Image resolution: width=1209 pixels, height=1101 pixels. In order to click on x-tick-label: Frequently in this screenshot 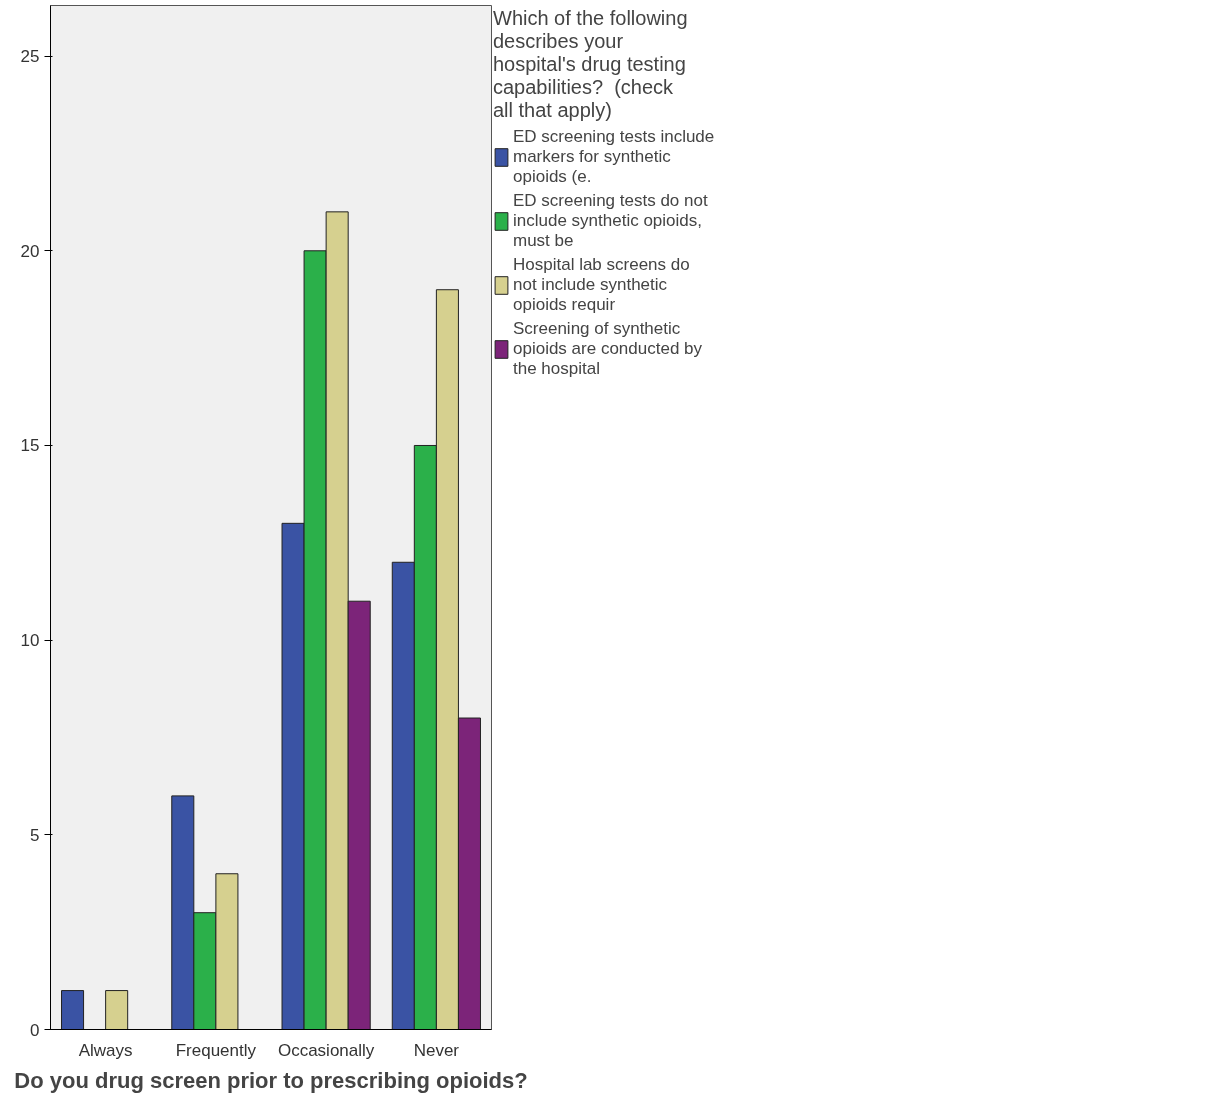, I will do `click(216, 1050)`.